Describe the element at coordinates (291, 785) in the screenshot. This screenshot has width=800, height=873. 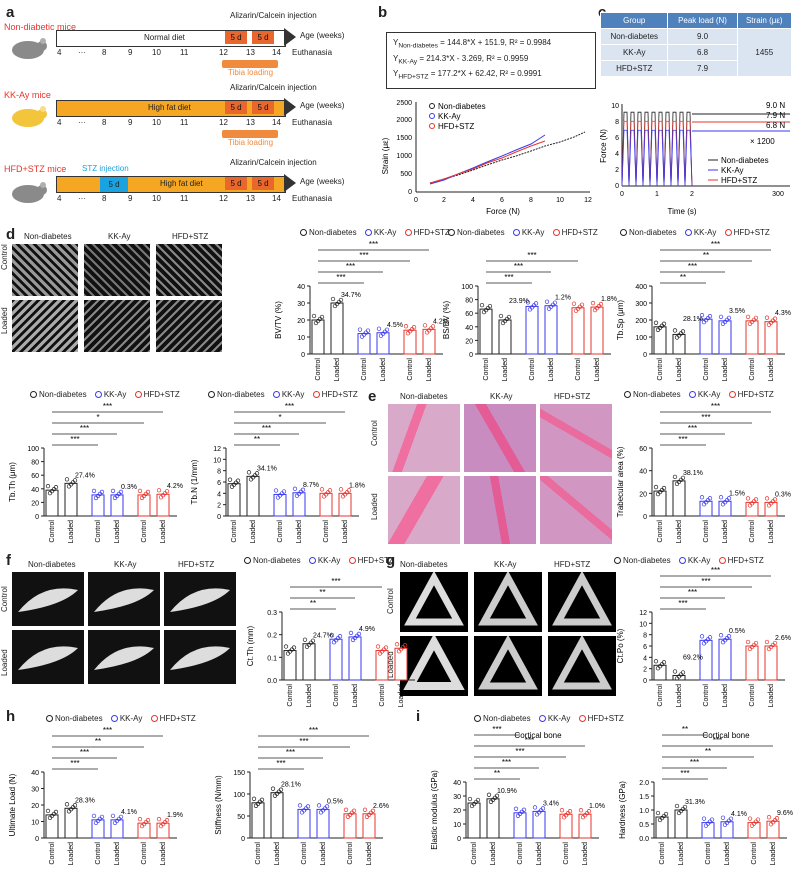
I see `percent-change: 28.1%` at that location.